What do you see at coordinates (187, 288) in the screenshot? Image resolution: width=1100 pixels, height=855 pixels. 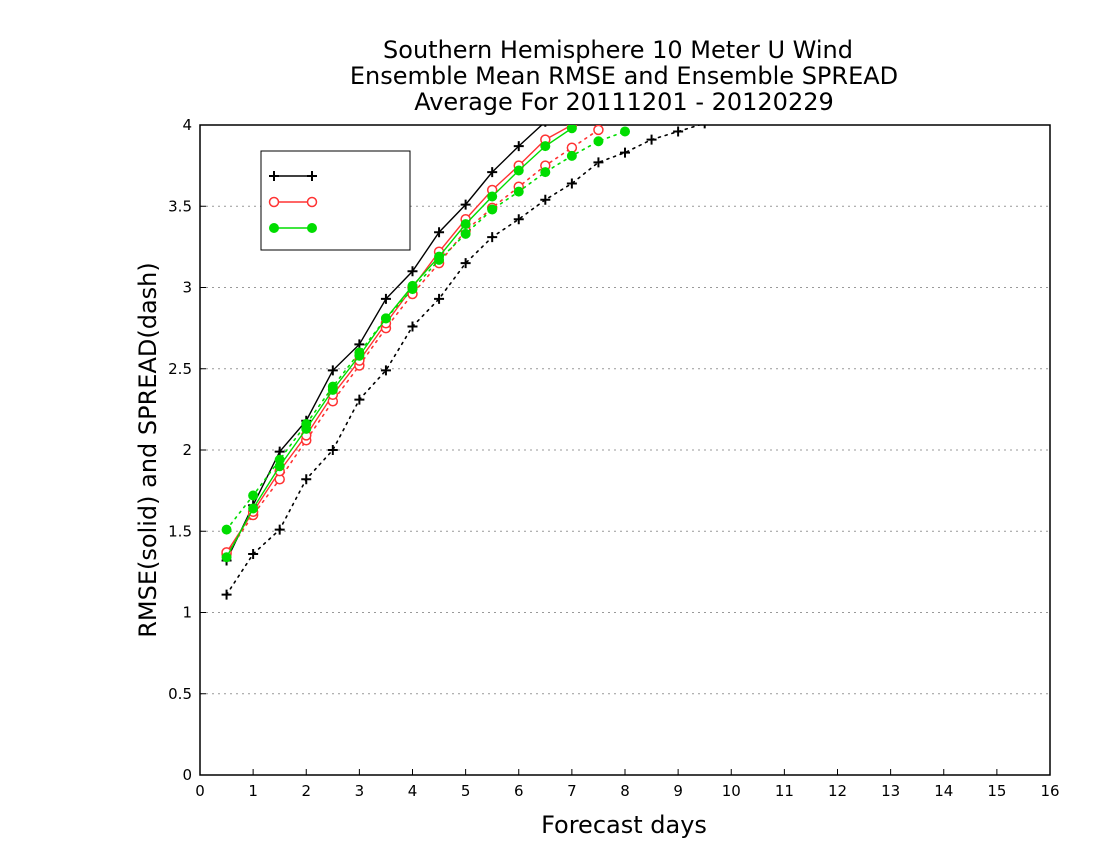 I see `y-tick-label: 3` at bounding box center [187, 288].